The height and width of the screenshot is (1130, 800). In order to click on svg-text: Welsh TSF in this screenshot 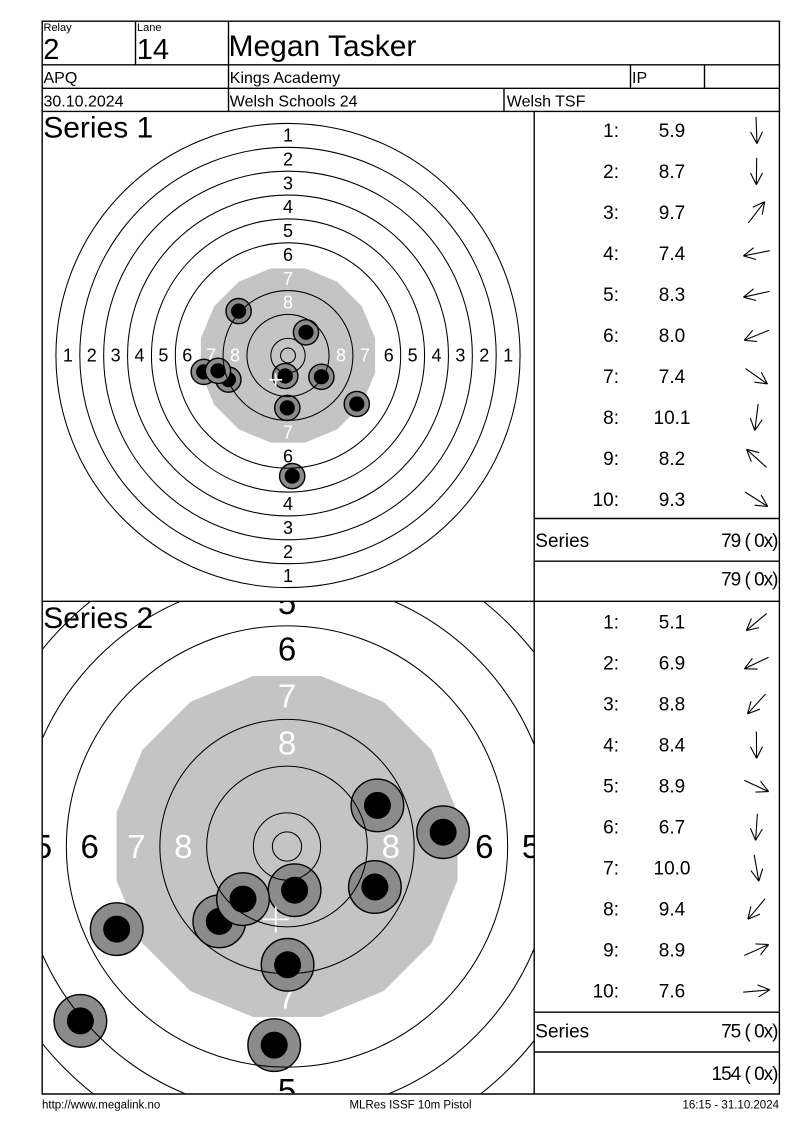, I will do `click(546, 102)`.